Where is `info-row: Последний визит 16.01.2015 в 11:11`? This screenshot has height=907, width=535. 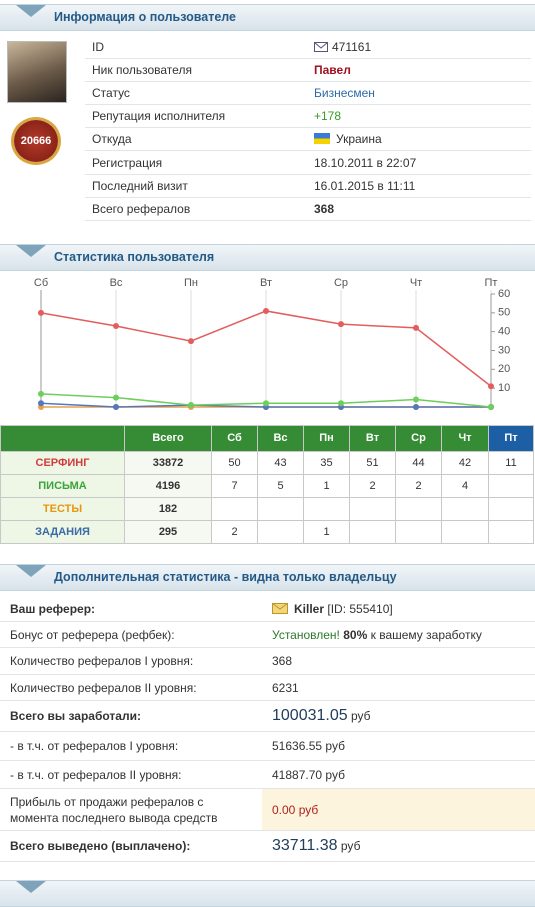 info-row: Последний визит 16.01.2015 в 11:11 is located at coordinates (308, 186).